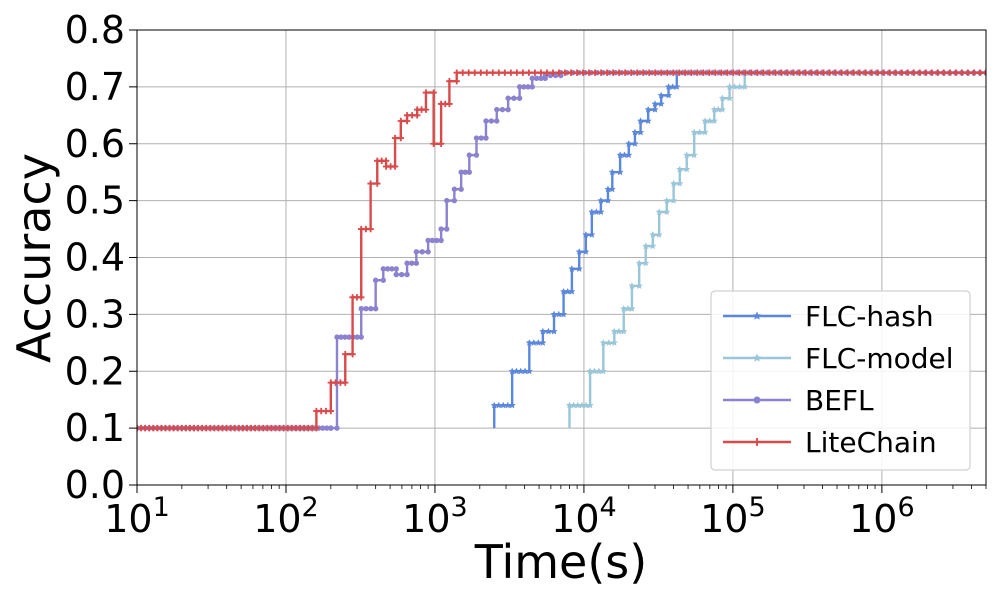  I want to click on x-tick-label: 10⁶, so click(882, 516).